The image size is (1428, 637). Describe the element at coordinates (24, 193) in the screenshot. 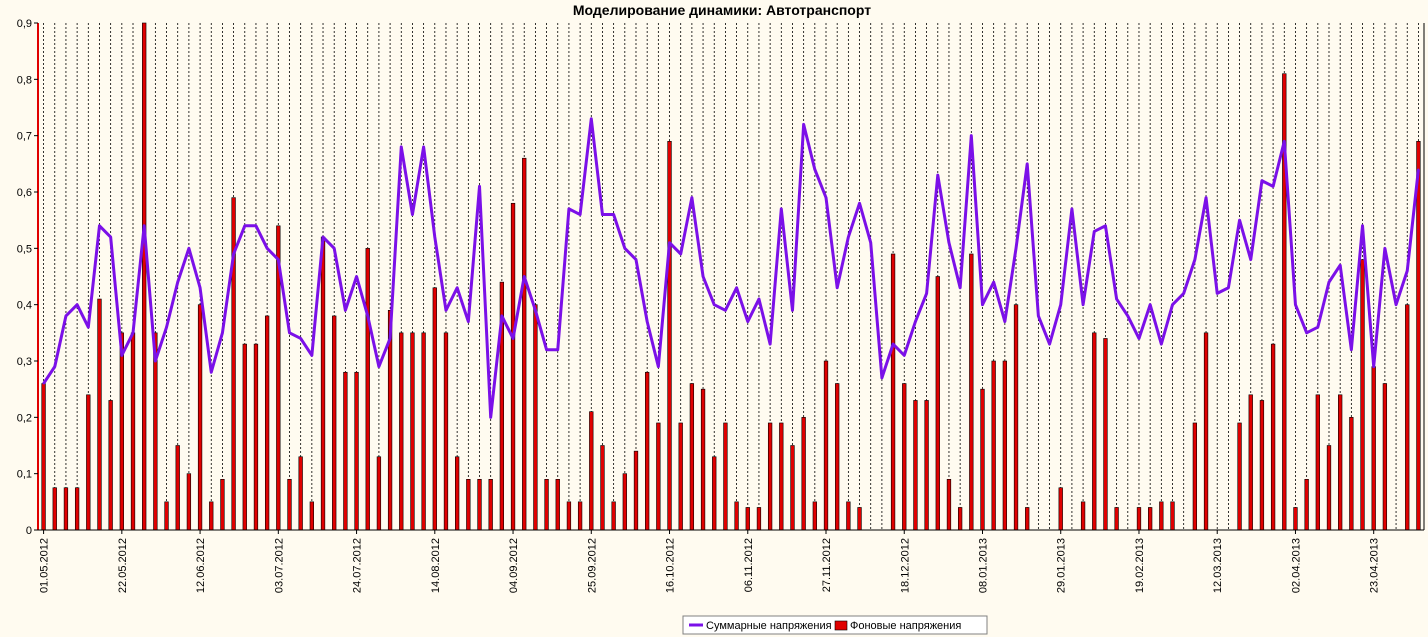

I see `y-tick-label: 0,6` at that location.